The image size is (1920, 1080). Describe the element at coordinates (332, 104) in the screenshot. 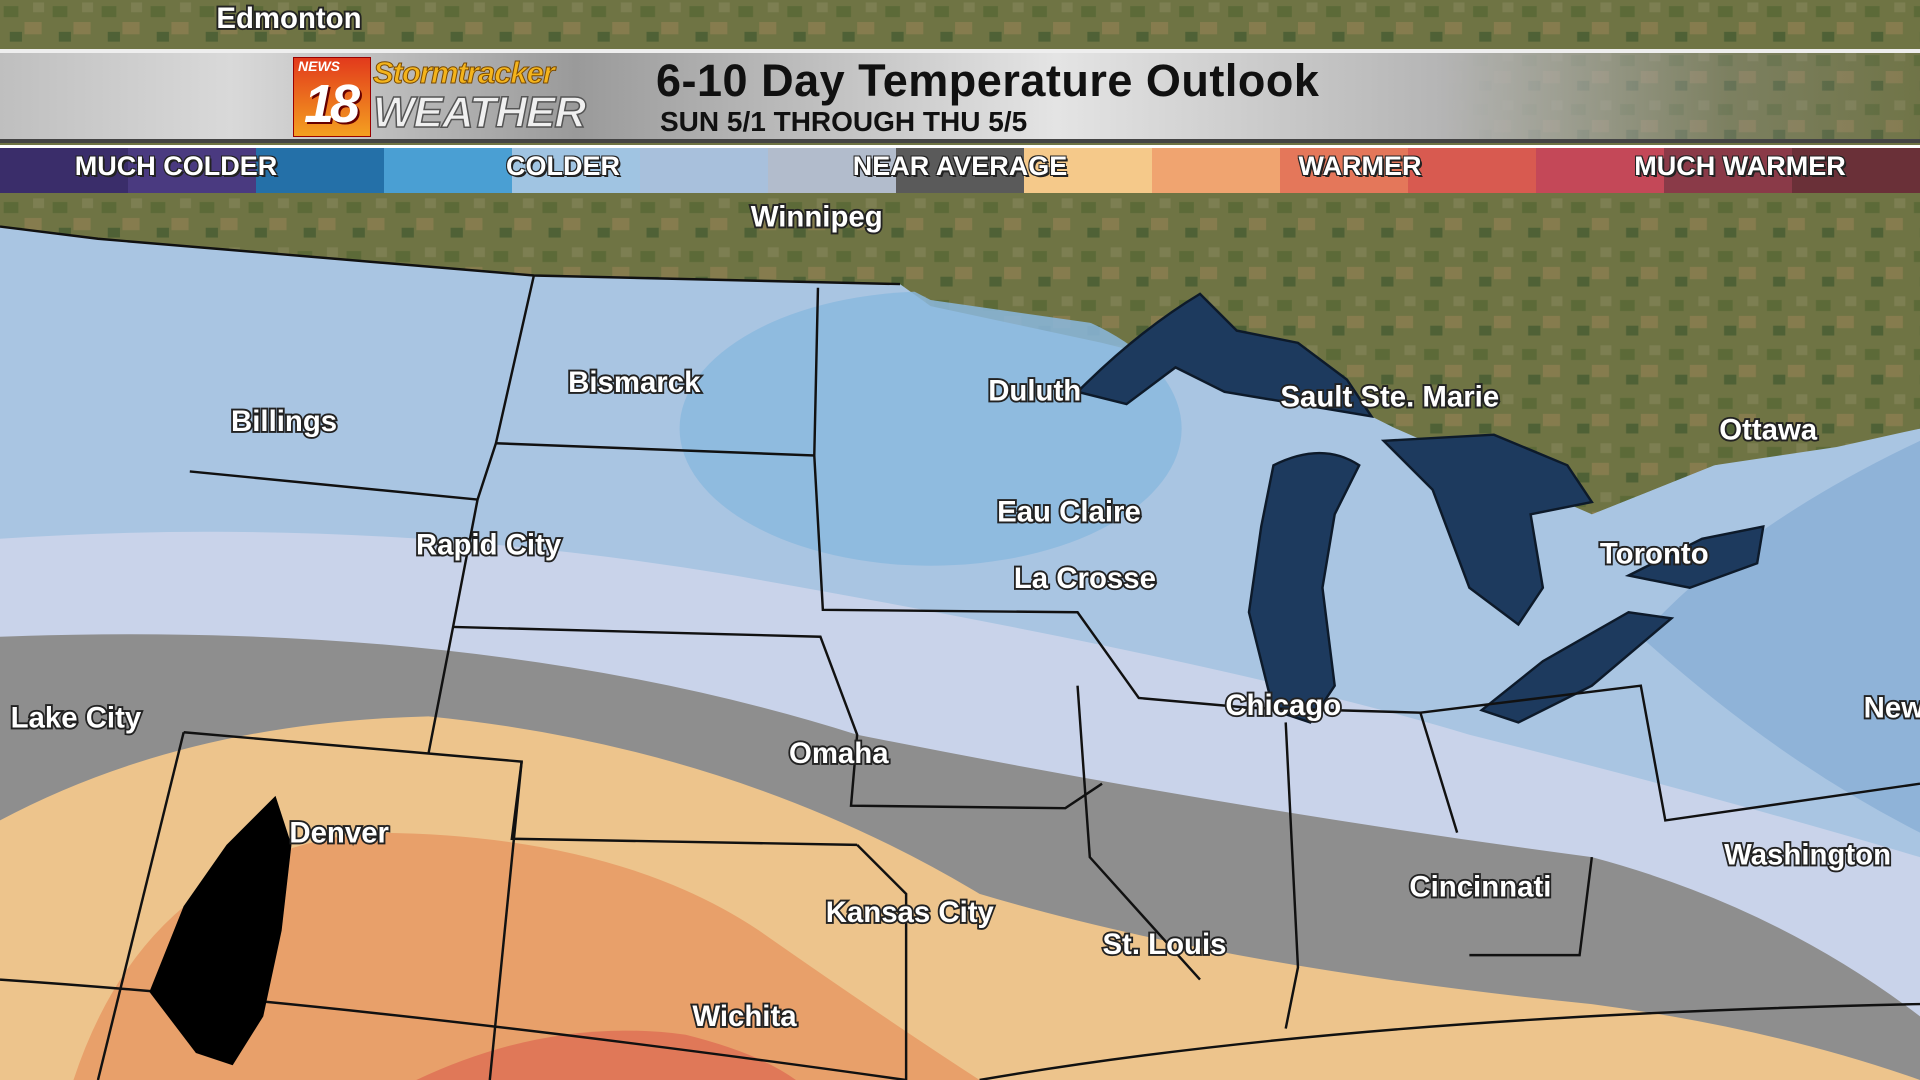

I see `logo-number: 18` at that location.